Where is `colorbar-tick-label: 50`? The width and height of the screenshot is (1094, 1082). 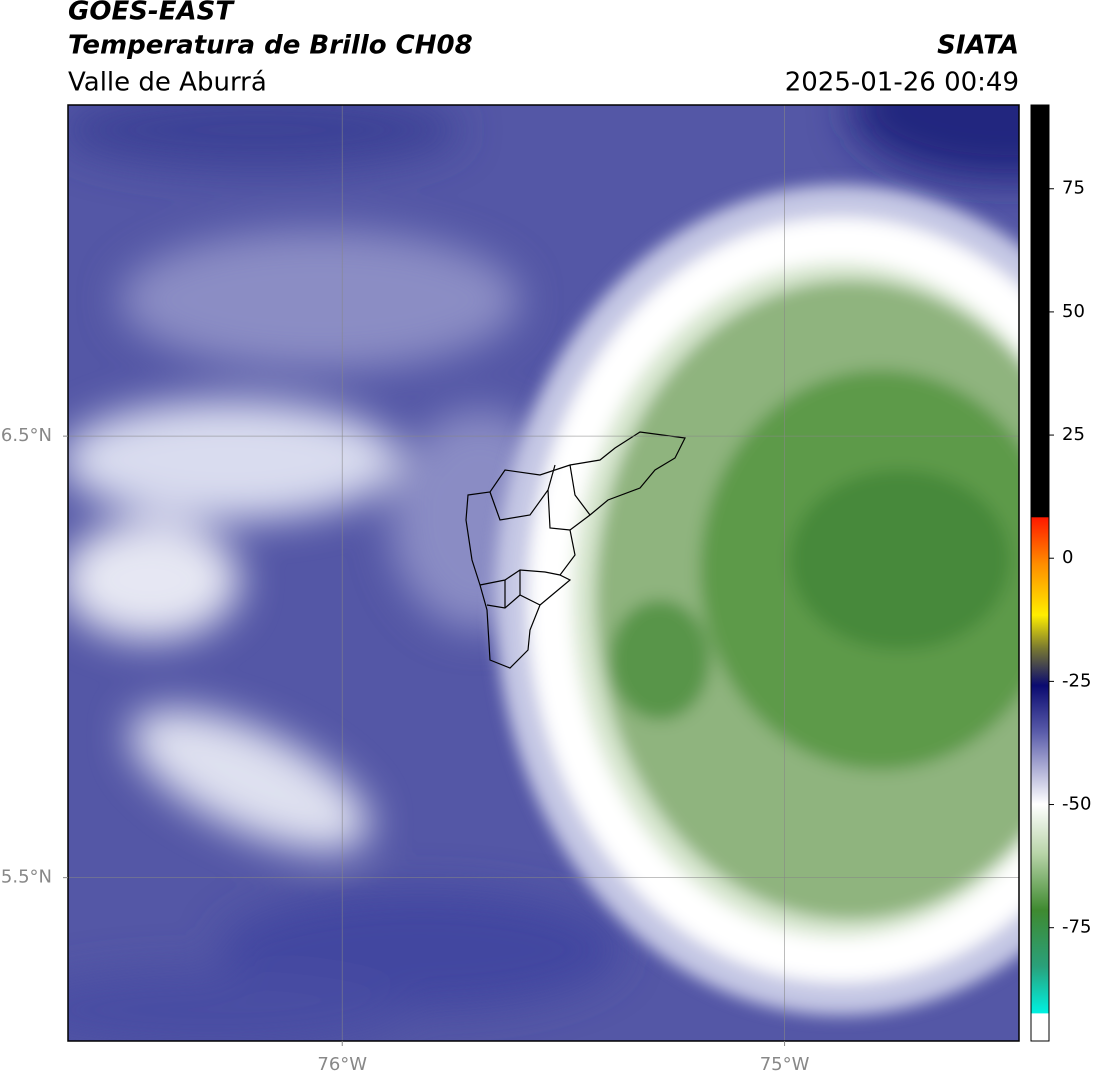
colorbar-tick-label: 50 is located at coordinates (1073, 311).